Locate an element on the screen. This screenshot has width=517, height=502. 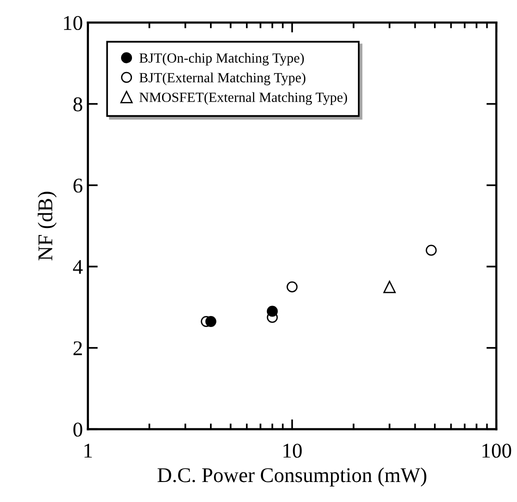
y-tick-label: 10 is located at coordinates (73, 23).